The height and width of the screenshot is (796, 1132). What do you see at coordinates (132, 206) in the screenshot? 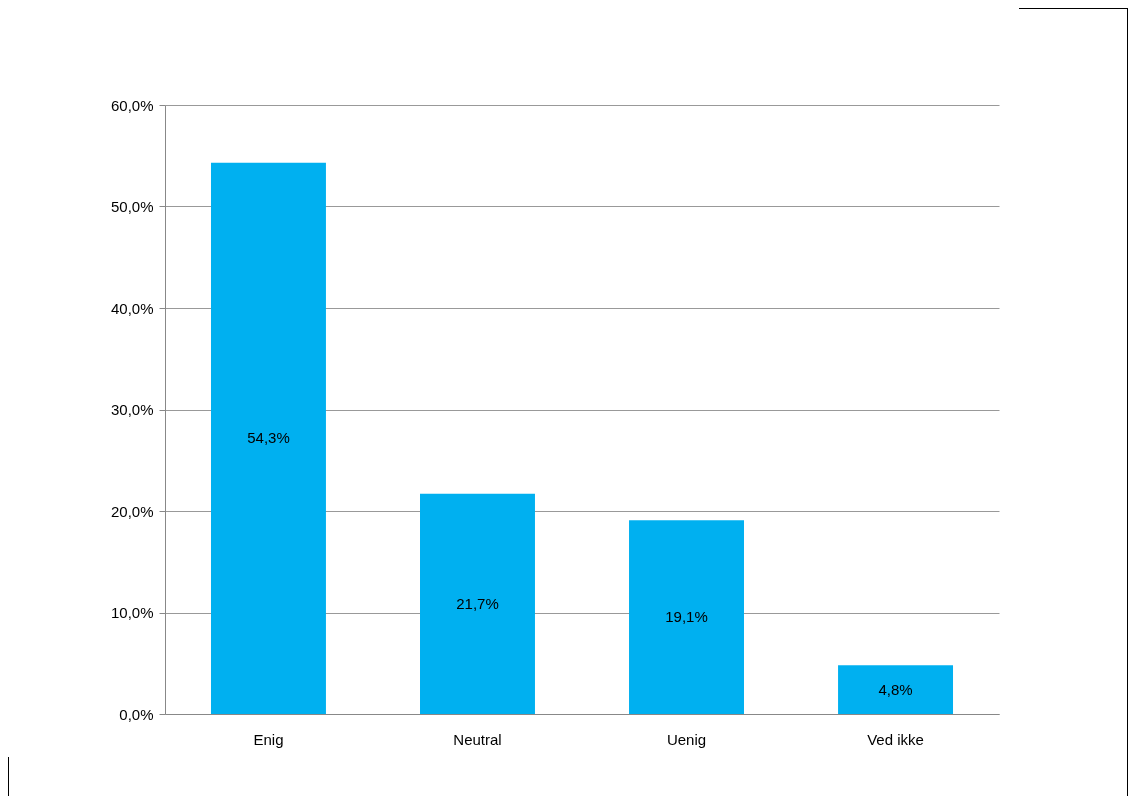
I see `y-tick-label: 50,0%` at bounding box center [132, 206].